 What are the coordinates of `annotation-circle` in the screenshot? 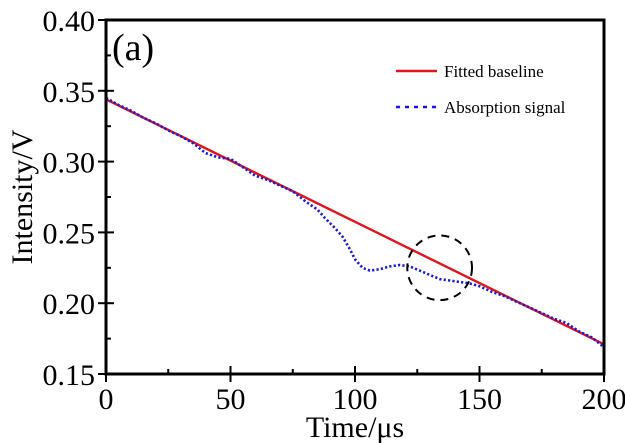 It's located at (440, 268).